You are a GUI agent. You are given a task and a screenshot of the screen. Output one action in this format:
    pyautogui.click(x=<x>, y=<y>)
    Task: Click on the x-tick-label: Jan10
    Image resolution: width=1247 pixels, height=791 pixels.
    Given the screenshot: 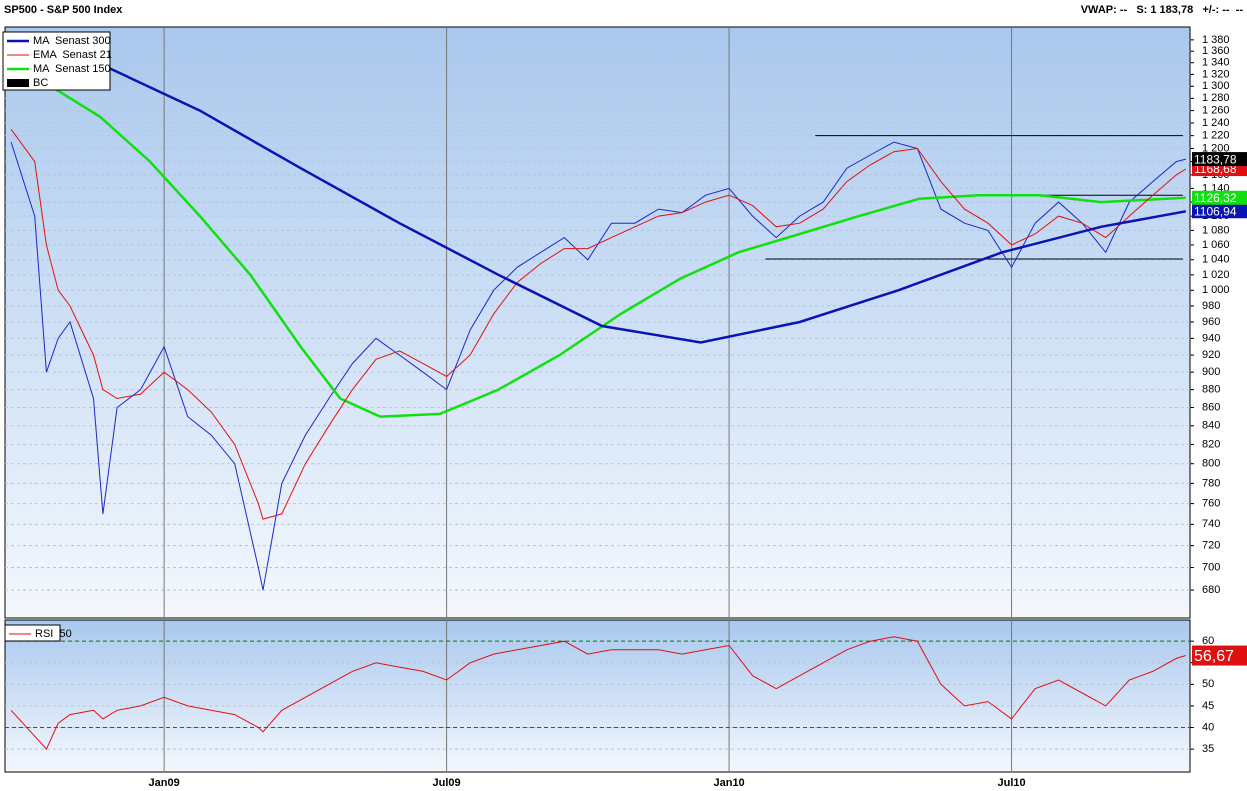 What is the action you would take?
    pyautogui.click(x=728, y=783)
    